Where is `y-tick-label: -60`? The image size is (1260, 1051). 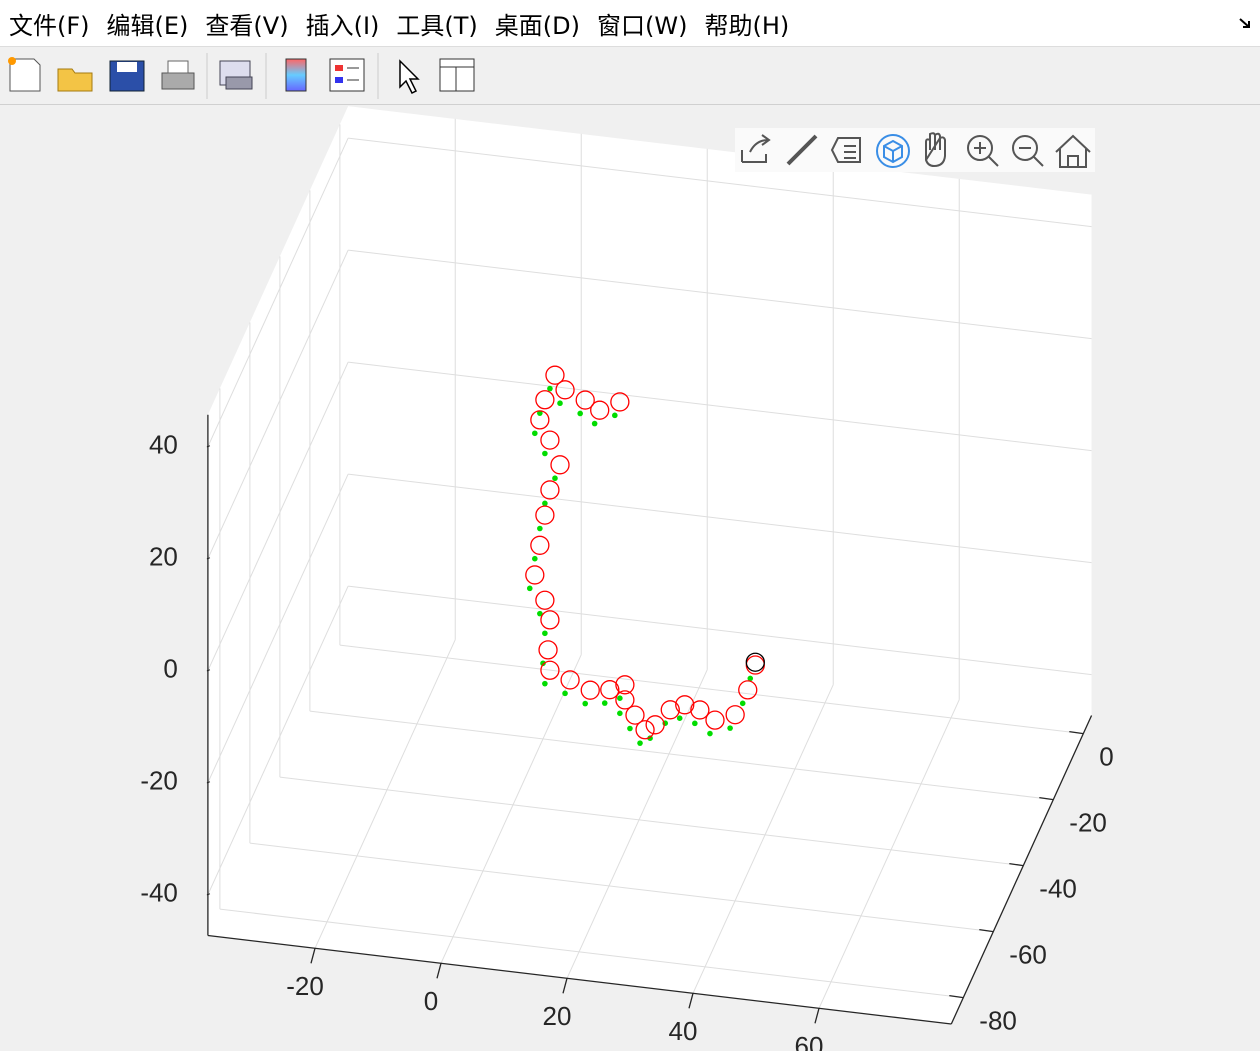
y-tick-label: -60 is located at coordinates (1028, 955).